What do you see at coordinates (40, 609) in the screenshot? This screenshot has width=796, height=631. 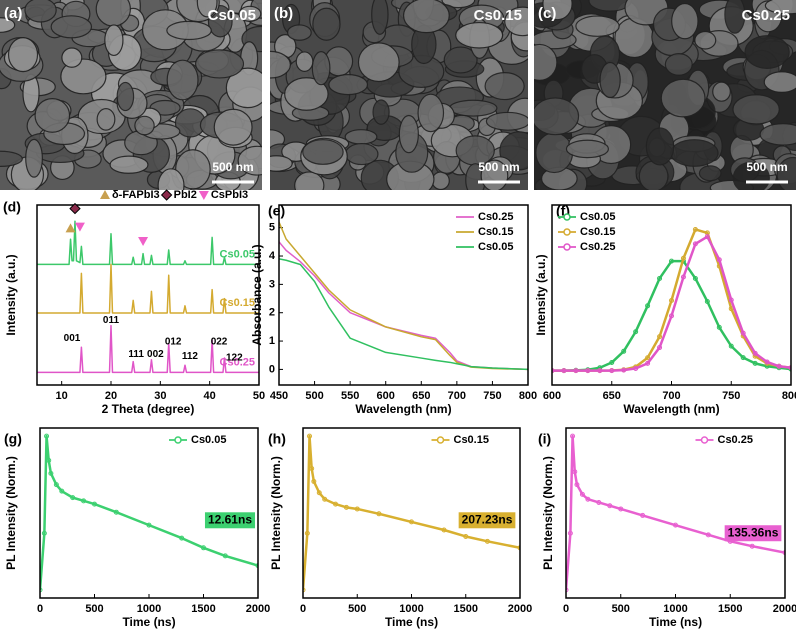 I see `x-tick-label: 0` at bounding box center [40, 609].